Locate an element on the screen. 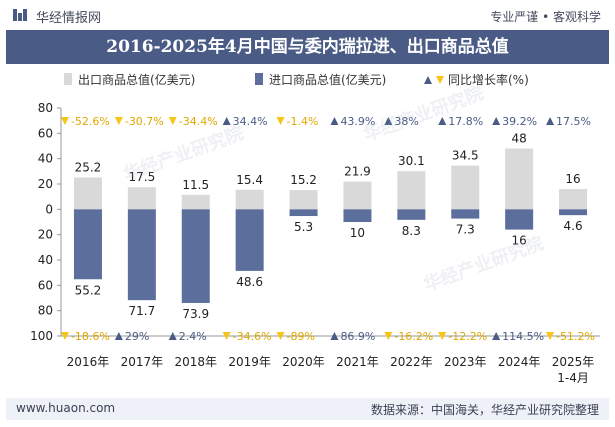 Image resolution: width=615 pixels, height=427 pixels. export-growth-label: 38% is located at coordinates (406, 121).